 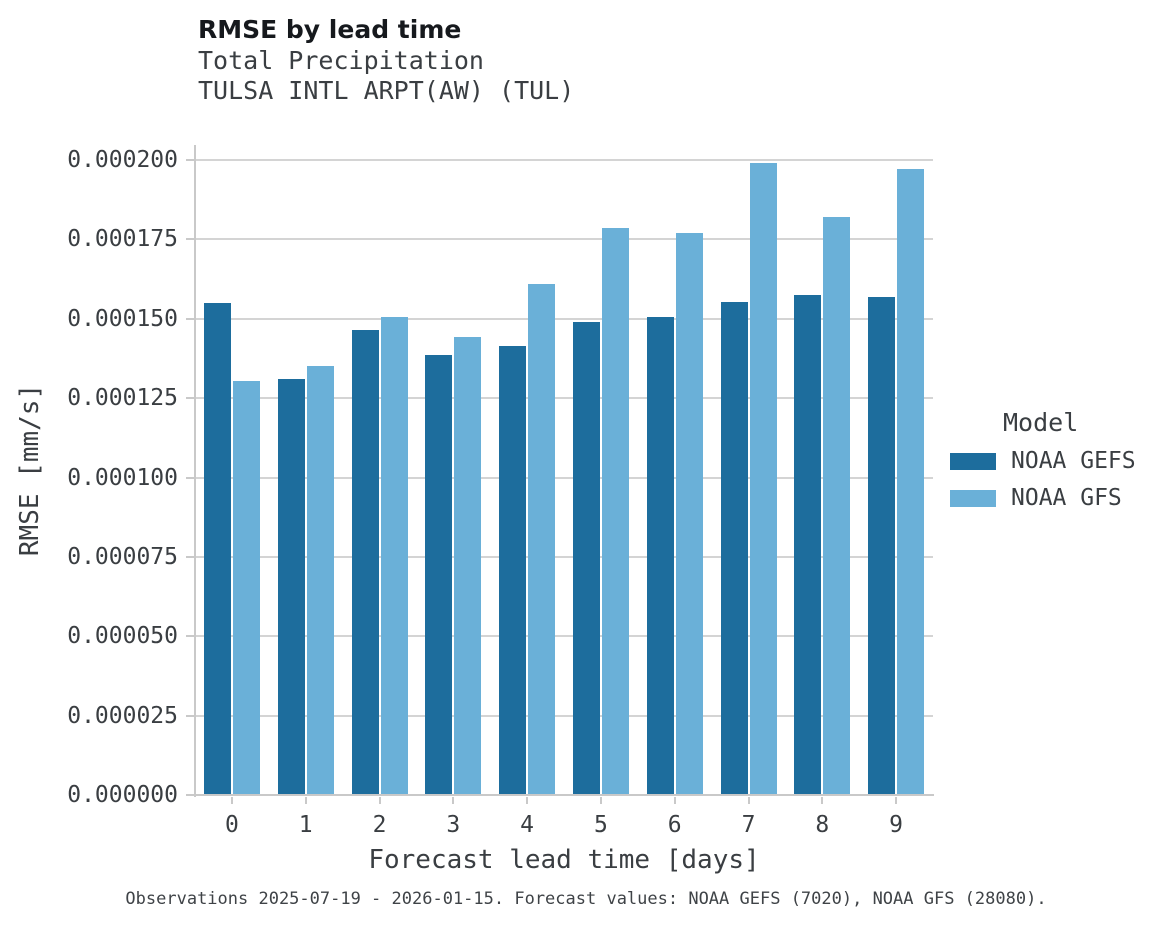 I want to click on y-tick-label-0.000000: 0.000000, so click(x=122, y=795).